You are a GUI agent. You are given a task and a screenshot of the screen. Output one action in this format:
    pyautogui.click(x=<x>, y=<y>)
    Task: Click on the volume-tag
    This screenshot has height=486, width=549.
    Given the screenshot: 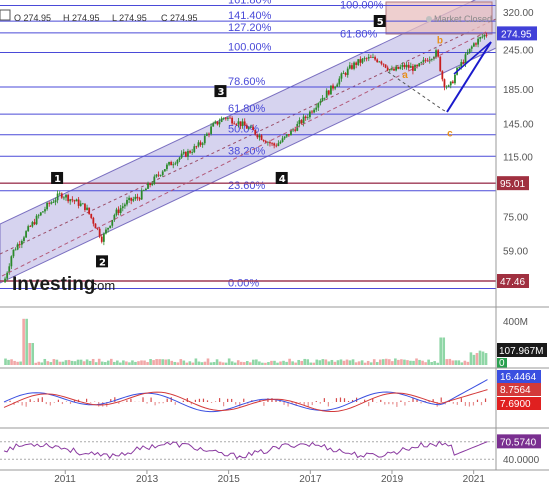 What is the action you would take?
    pyautogui.click(x=522, y=350)
    